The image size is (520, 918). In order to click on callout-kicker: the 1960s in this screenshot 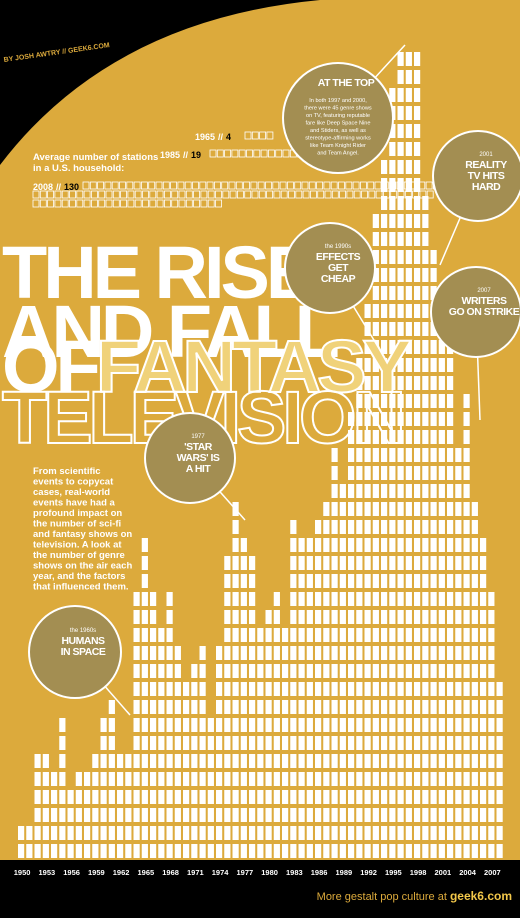, I will do `click(83, 631)`.